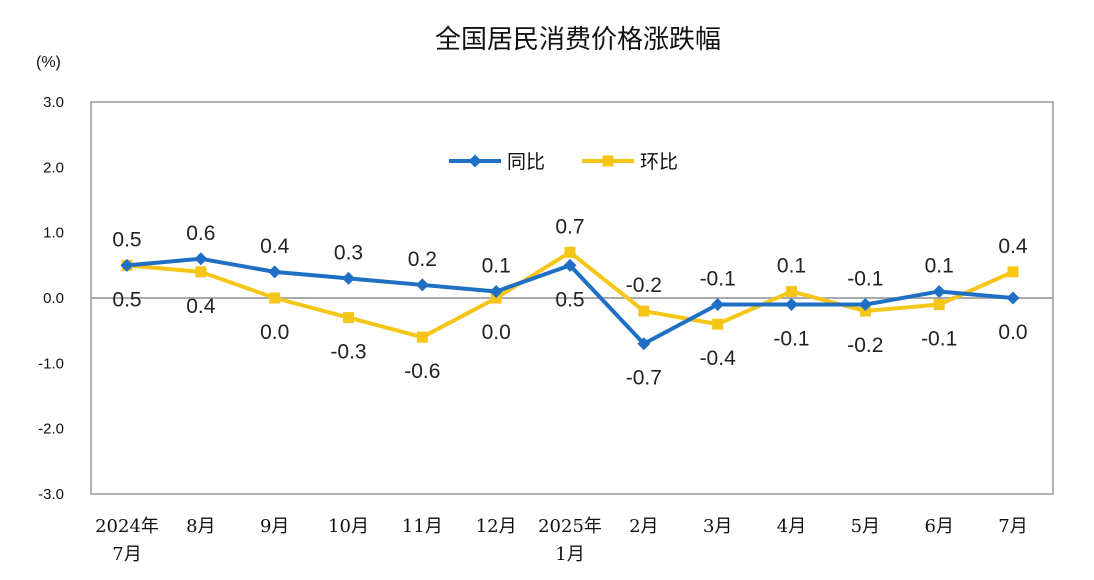 The width and height of the screenshot is (1094, 580). I want to click on x-tick-label: 2024年 7月, so click(127, 540).